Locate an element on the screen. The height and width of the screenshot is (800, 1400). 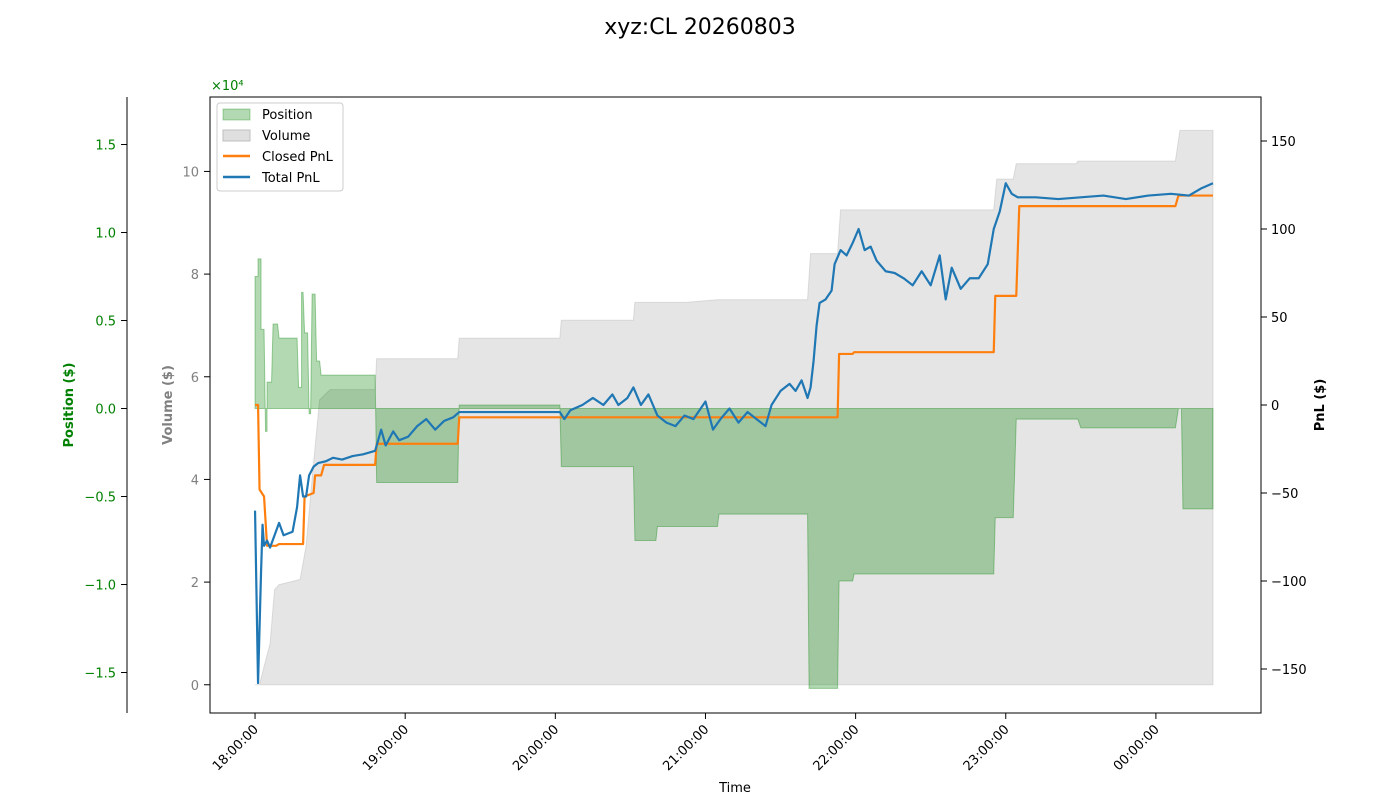
volume-tick-label: 6 is located at coordinates (195, 378).